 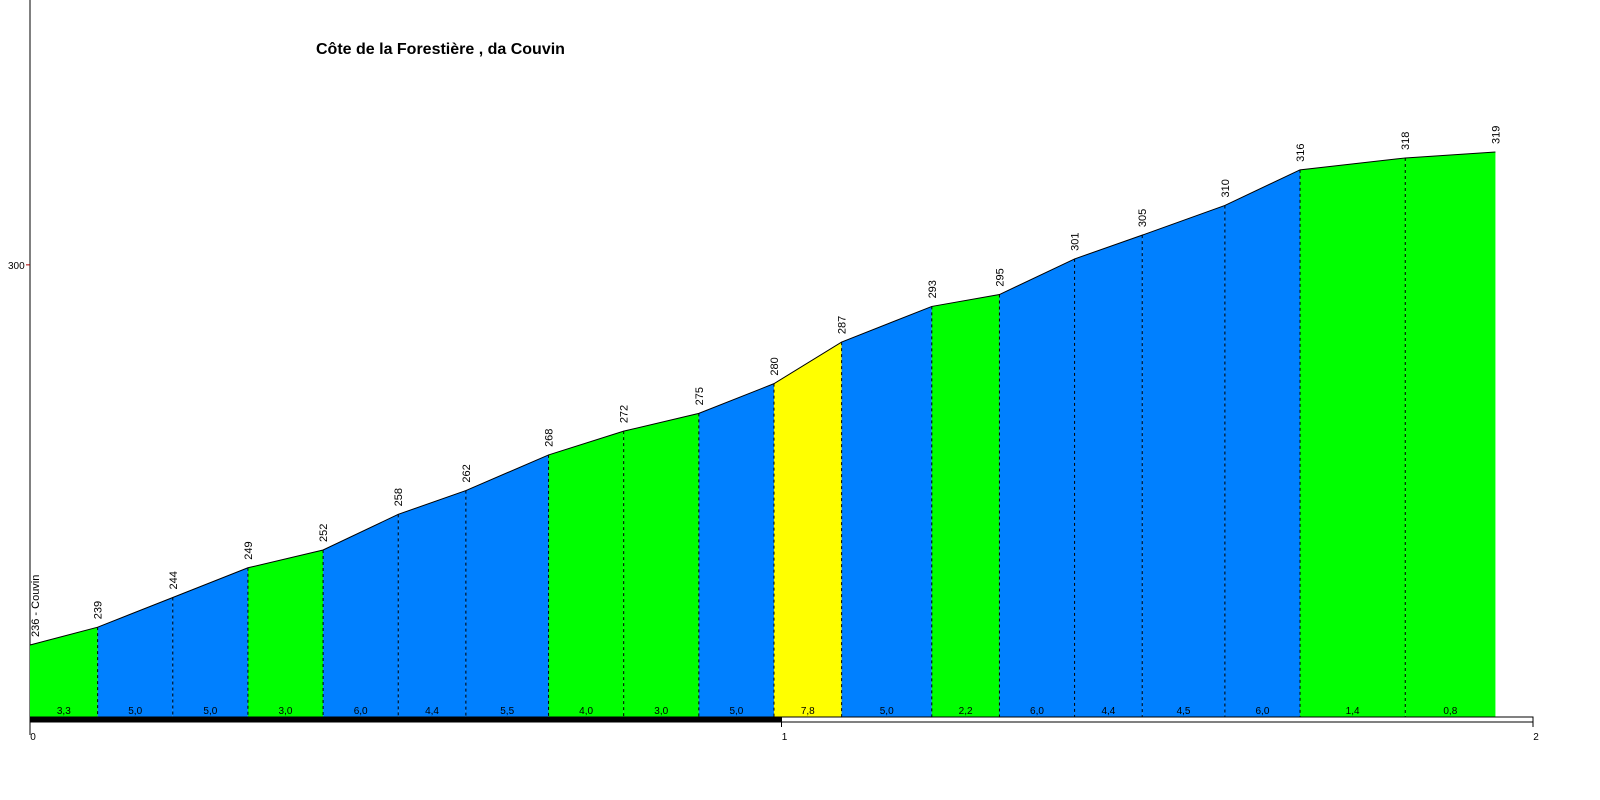 I want to click on elevation-label: 293, so click(x=933, y=289).